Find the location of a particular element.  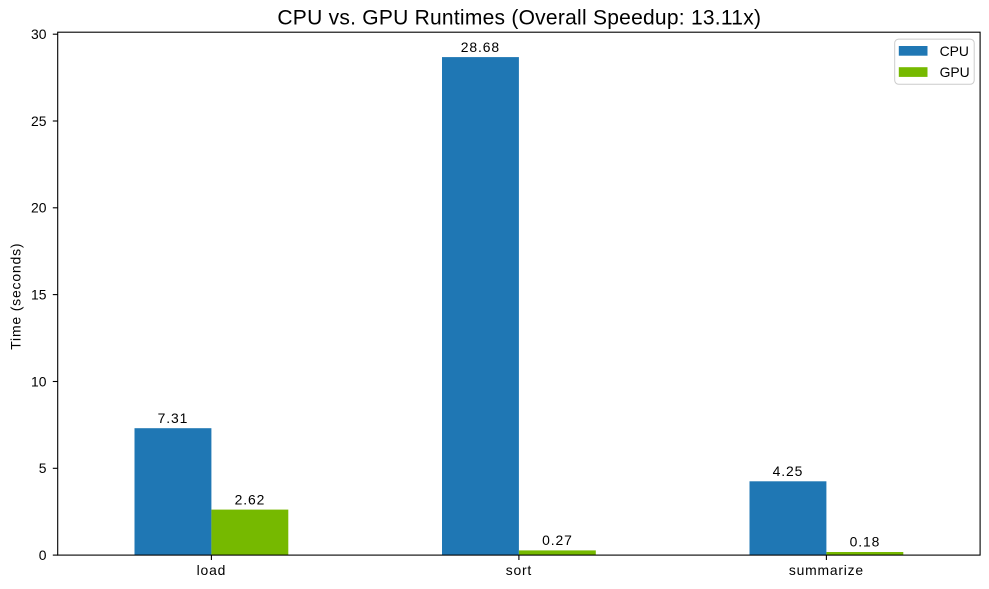

svg-text: load is located at coordinates (211, 570).